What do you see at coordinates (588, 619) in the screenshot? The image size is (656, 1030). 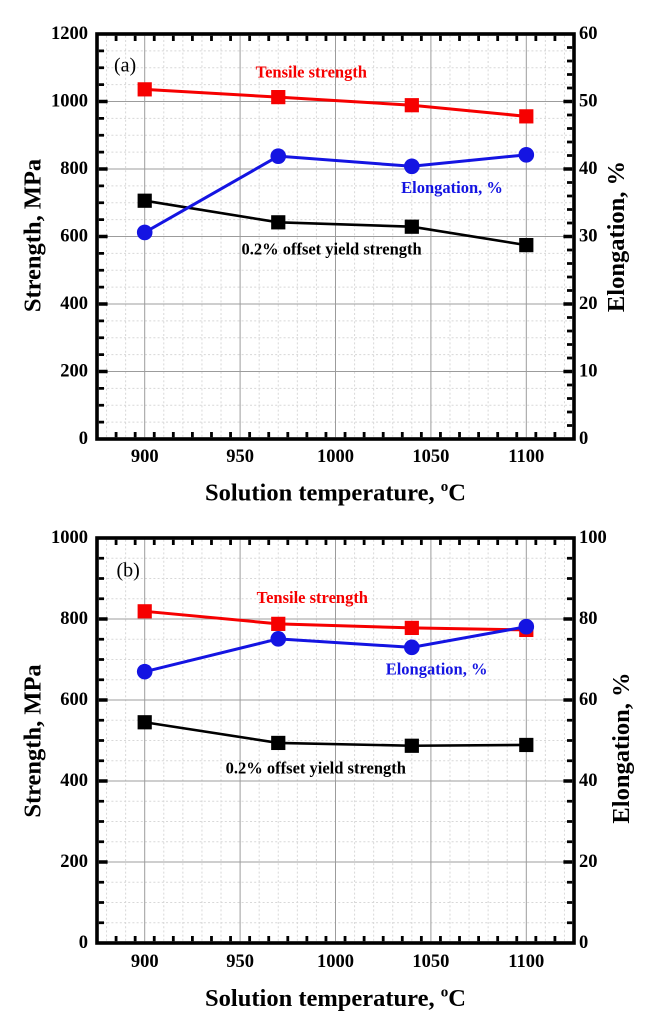 I see `svg-text: 80` at bounding box center [588, 619].